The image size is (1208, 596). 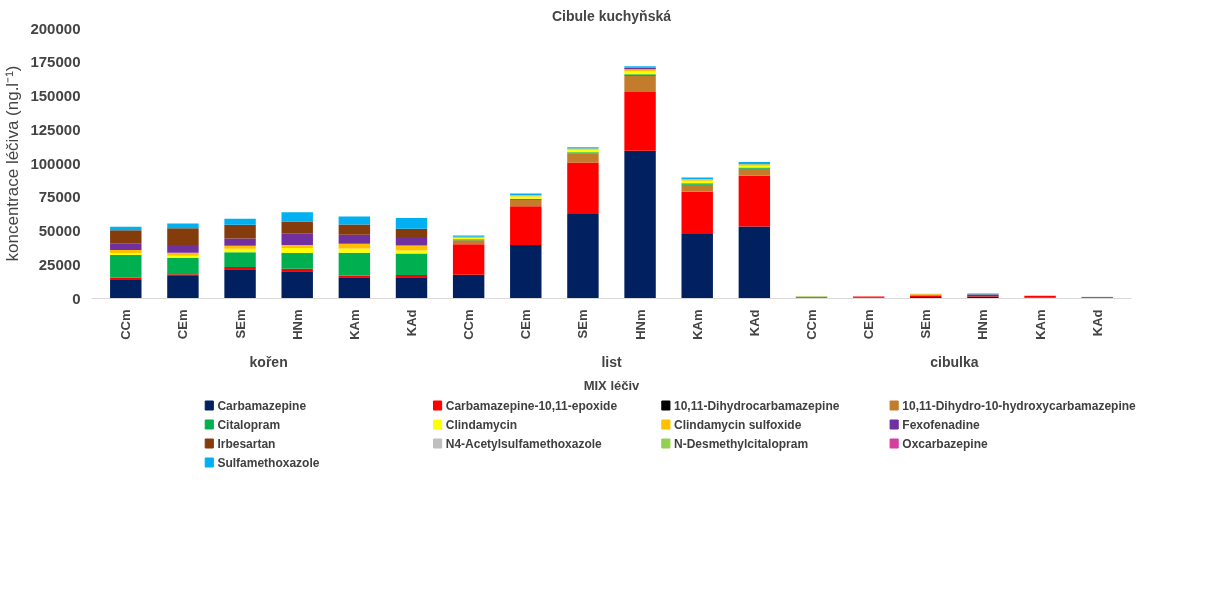 What do you see at coordinates (13, 163) in the screenshot?
I see `y-axis-title: koncentrace léčiva (ng.l⁻¹)` at bounding box center [13, 163].